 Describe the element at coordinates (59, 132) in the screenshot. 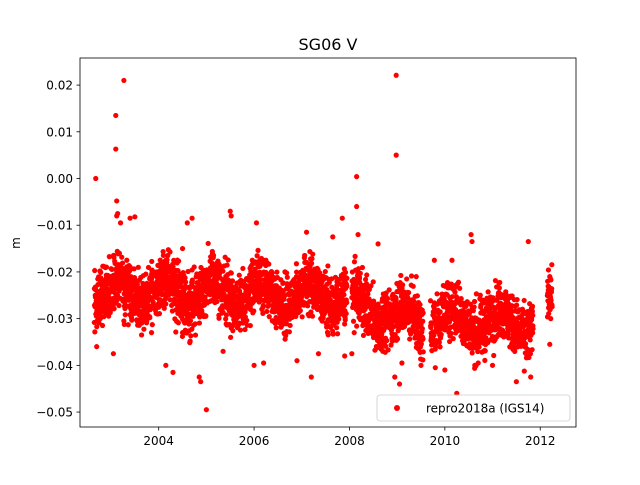

I see `y-tick-label: 0.01` at that location.